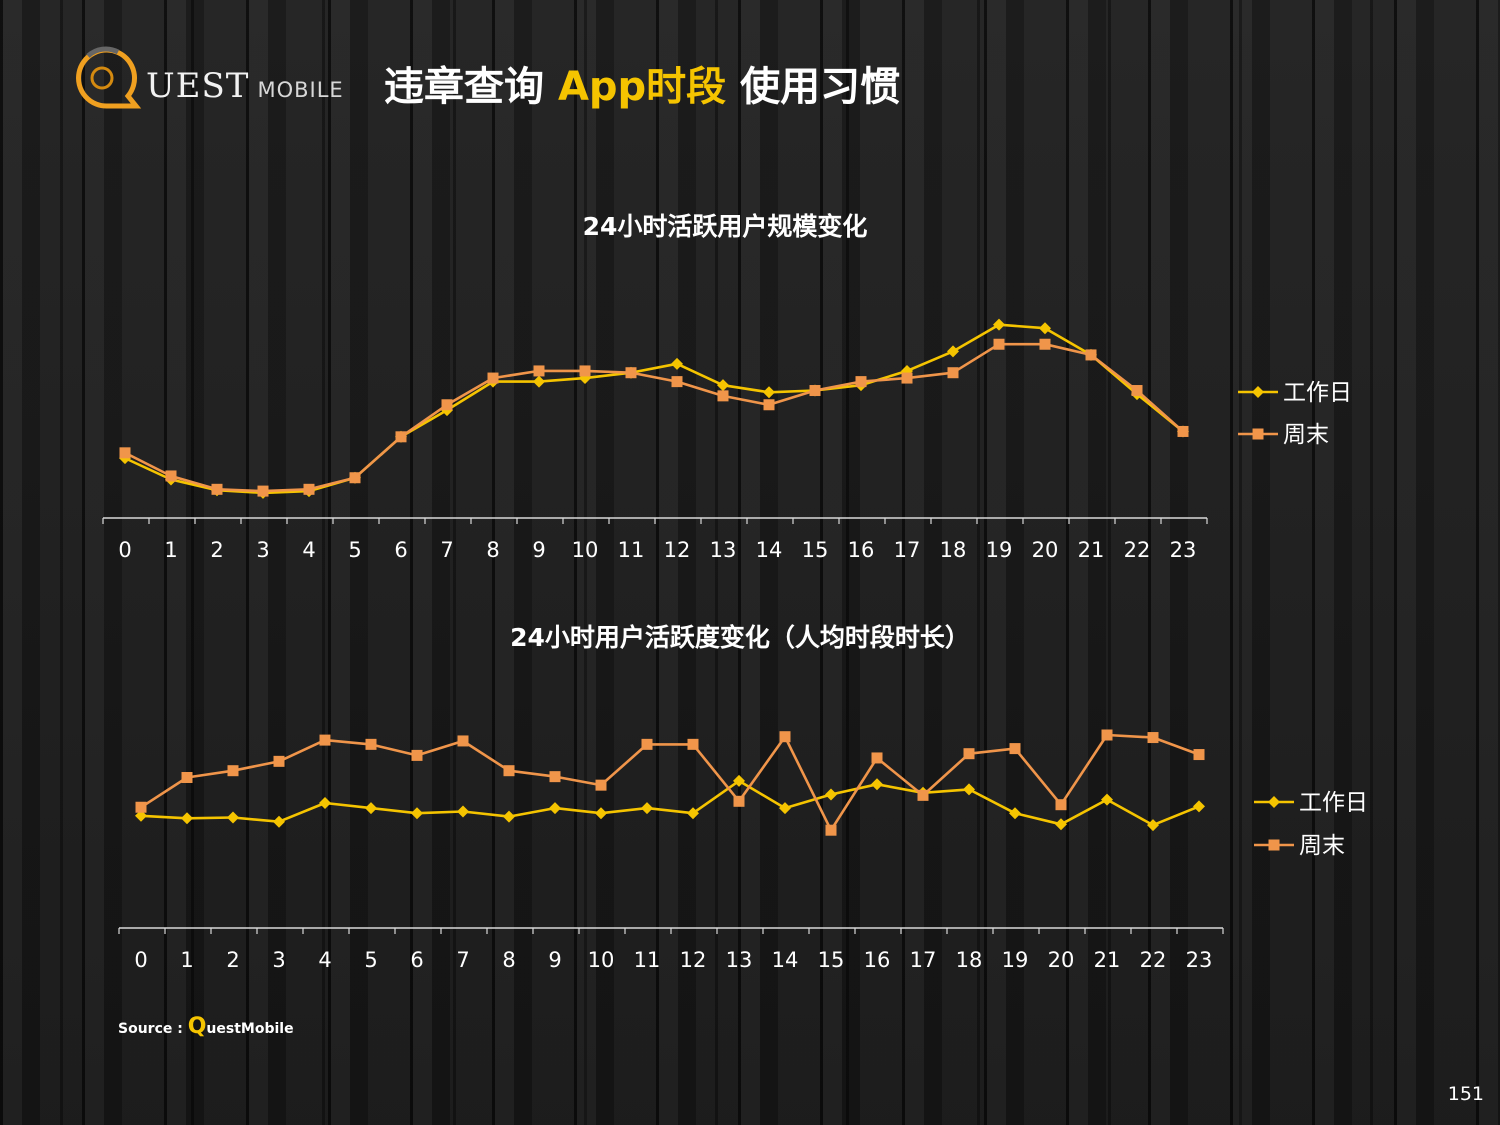 The width and height of the screenshot is (1500, 1125). I want to click on page-title: 违章查询 App时段 使用习惯, so click(642, 83).